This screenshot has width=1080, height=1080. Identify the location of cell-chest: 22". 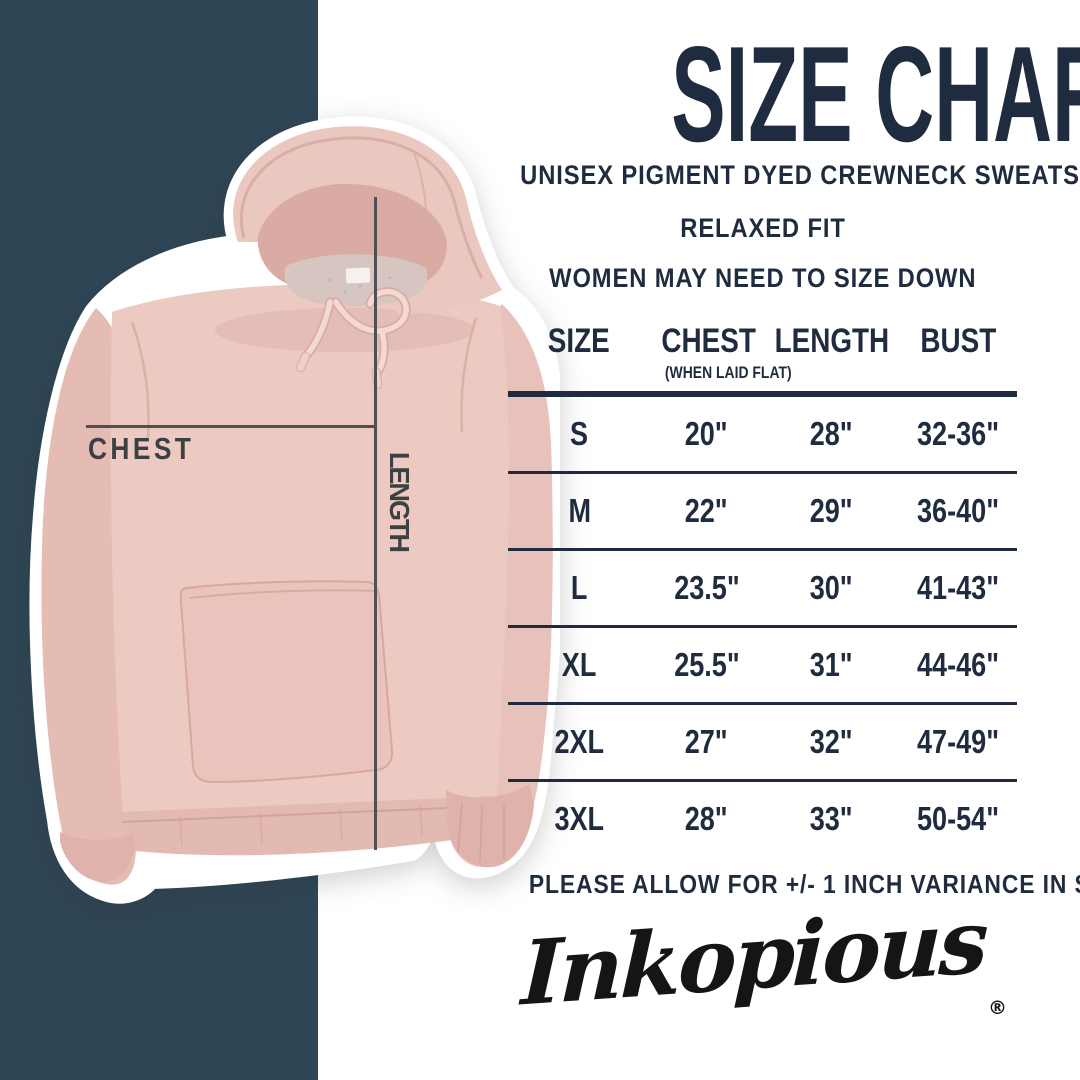
(706, 510).